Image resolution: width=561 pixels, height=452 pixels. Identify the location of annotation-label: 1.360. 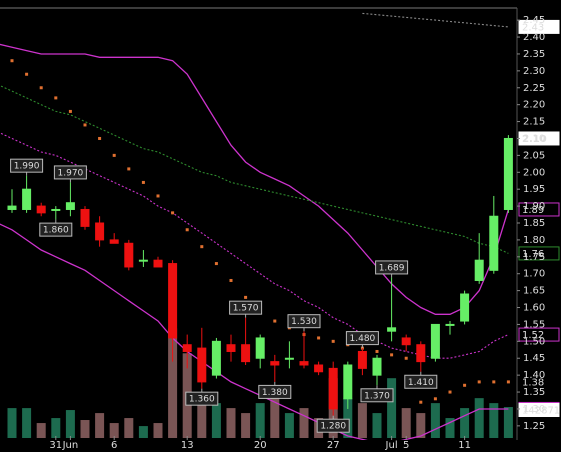
(202, 400).